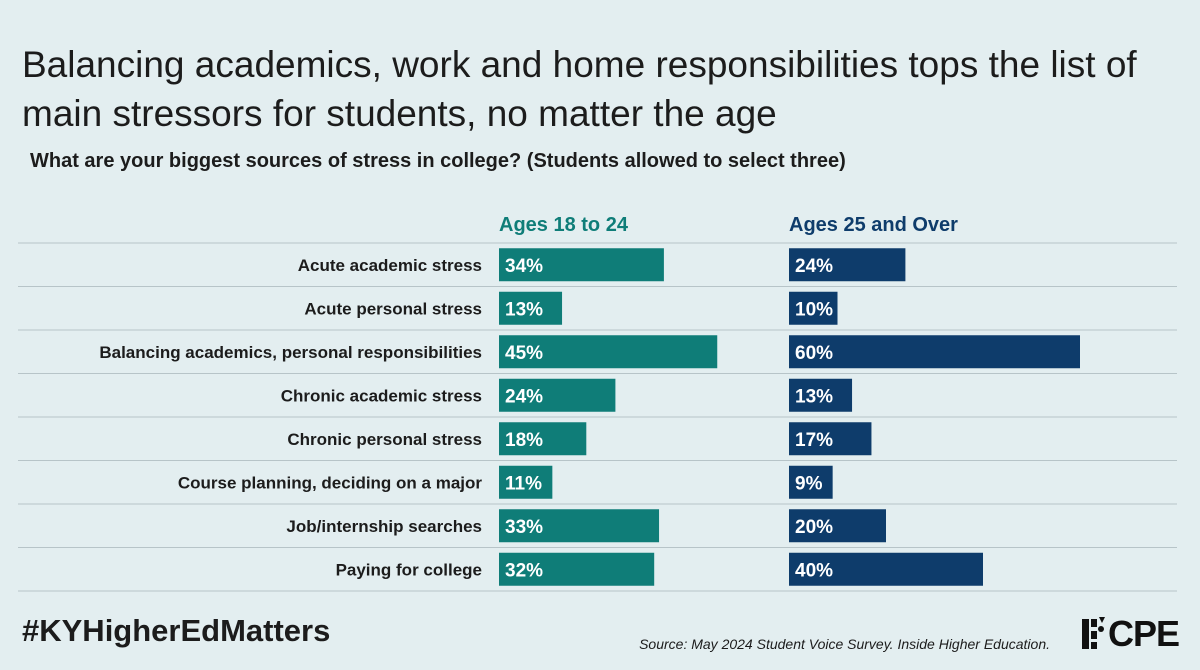  Describe the element at coordinates (1093, 633) in the screenshot. I see `cpe-logo-mark-icon` at that location.